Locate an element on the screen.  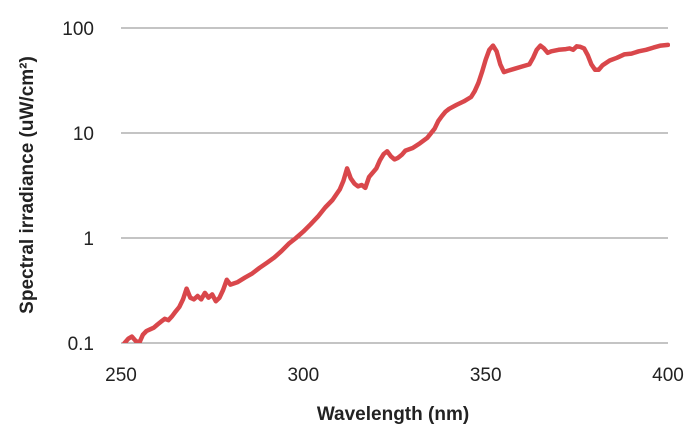
x-tick-label: 250 is located at coordinates (121, 375).